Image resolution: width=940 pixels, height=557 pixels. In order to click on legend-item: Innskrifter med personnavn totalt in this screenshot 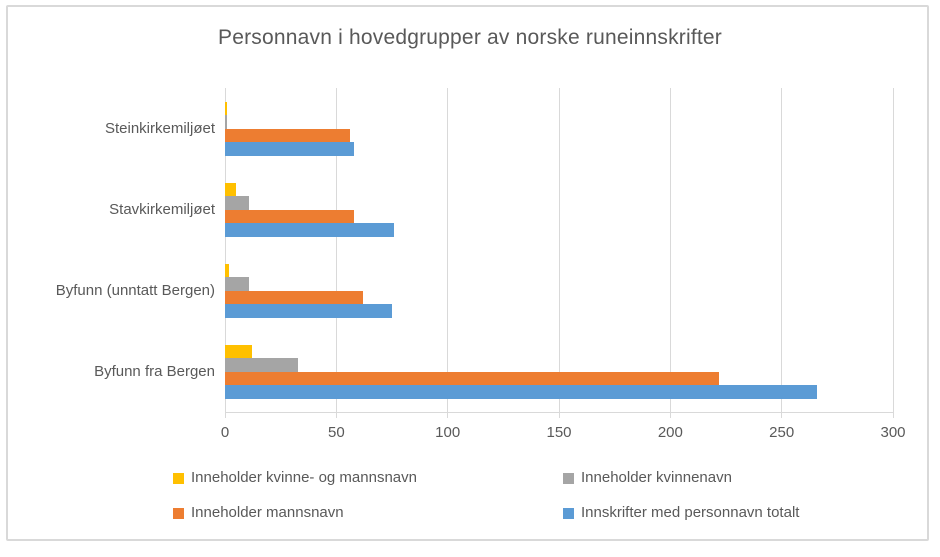, I will do `click(718, 513)`.